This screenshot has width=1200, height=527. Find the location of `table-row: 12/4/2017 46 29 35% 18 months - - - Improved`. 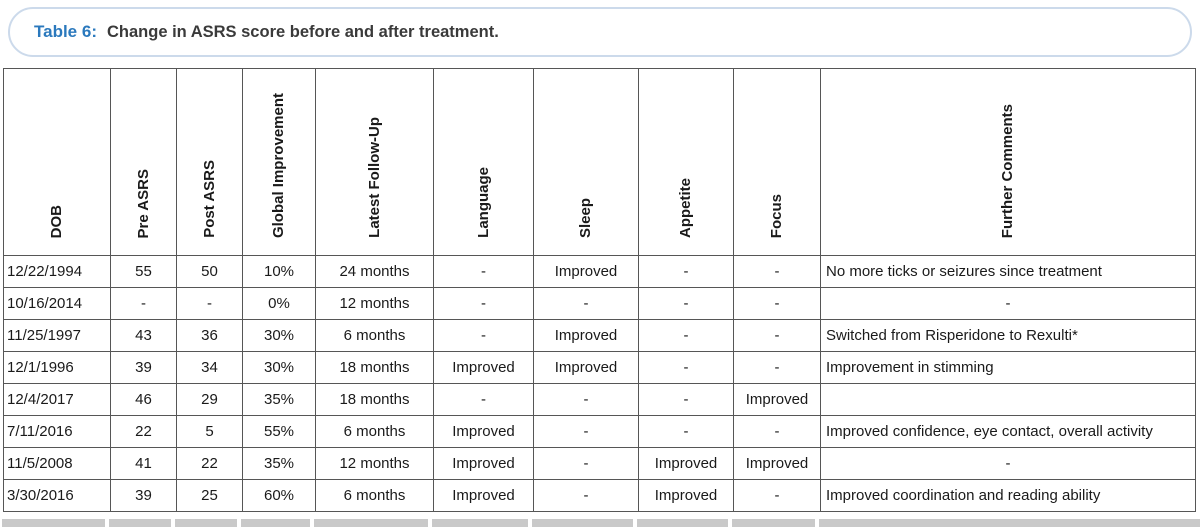

table-row: 12/4/2017 46 29 35% 18 months - - - Improved is located at coordinates (599, 399).